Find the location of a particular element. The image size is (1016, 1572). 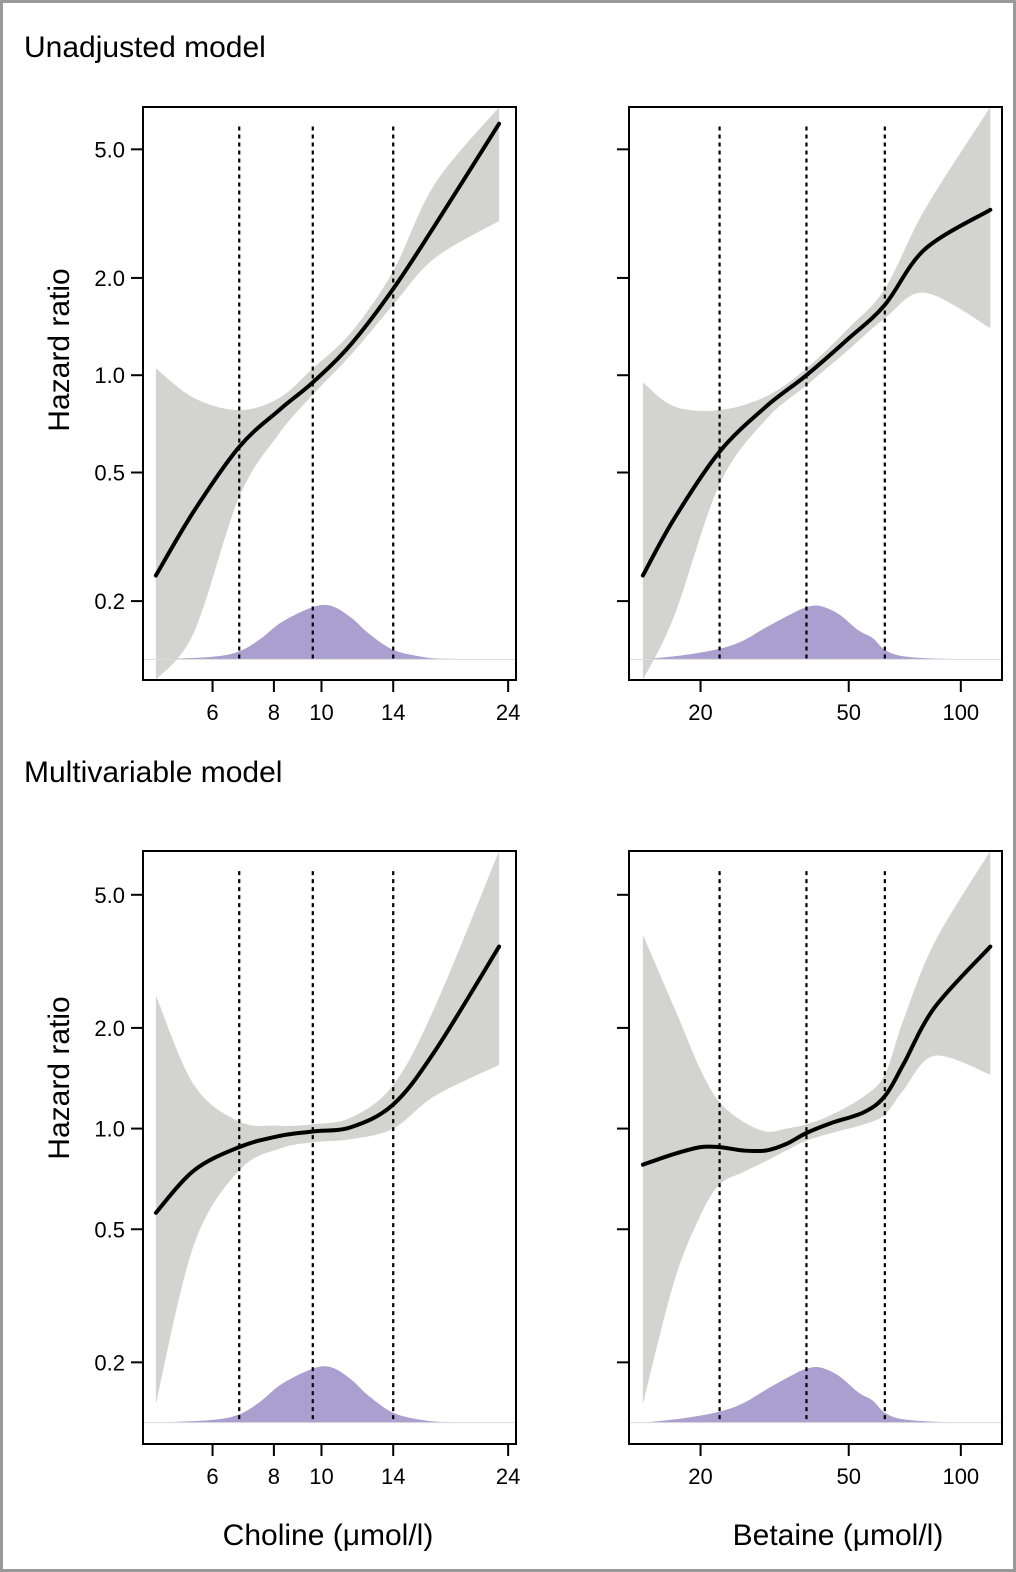

x-axis-label-choline: Choline (μmol/l) is located at coordinates (328, 1535).